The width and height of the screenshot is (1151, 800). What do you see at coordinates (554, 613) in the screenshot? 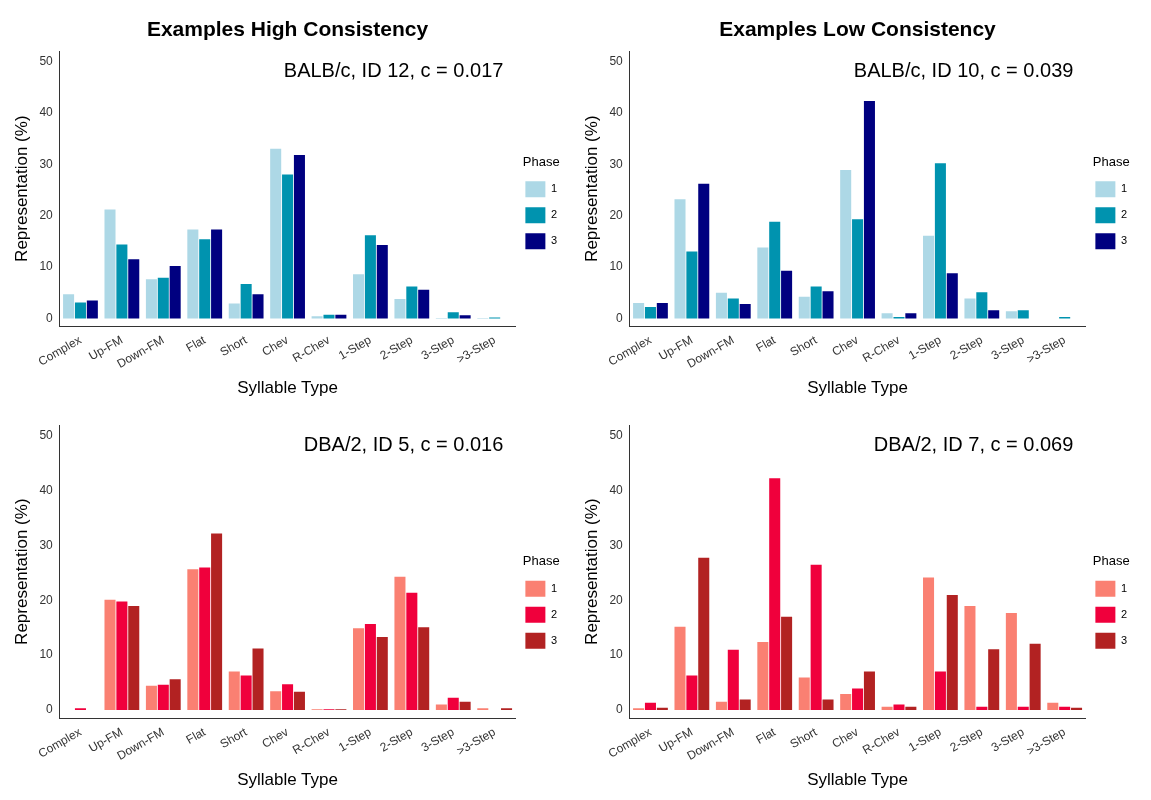
I see `legend-label: 2` at bounding box center [554, 613].